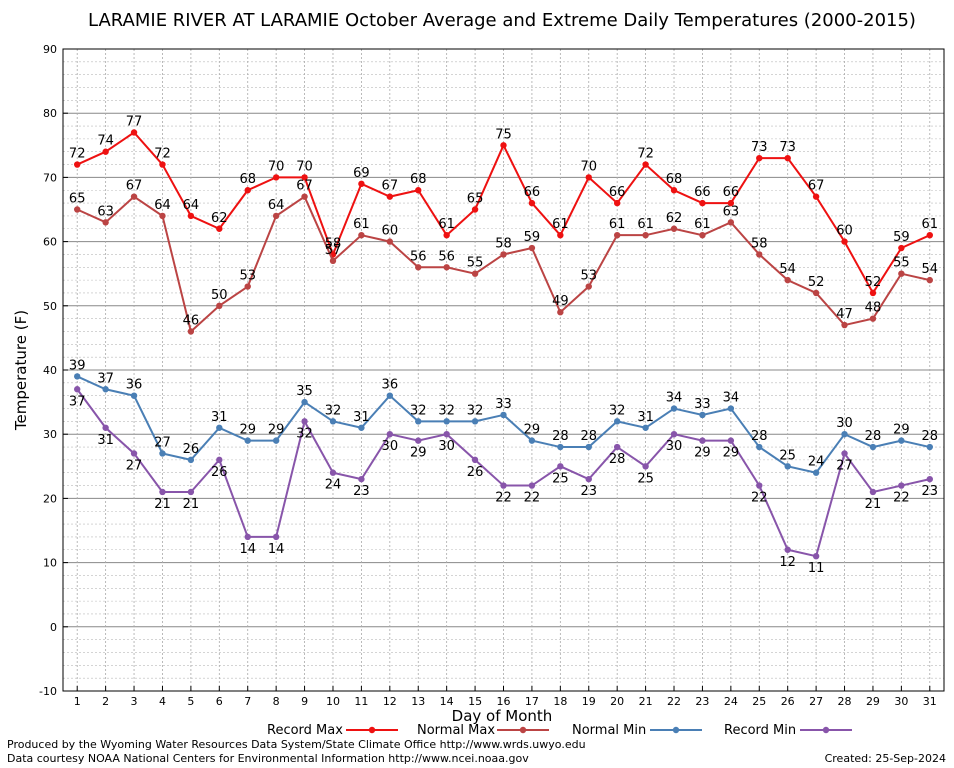 This screenshot has width=954, height=768. What do you see at coordinates (105, 701) in the screenshot?
I see `x-tick-label: 2` at bounding box center [105, 701].